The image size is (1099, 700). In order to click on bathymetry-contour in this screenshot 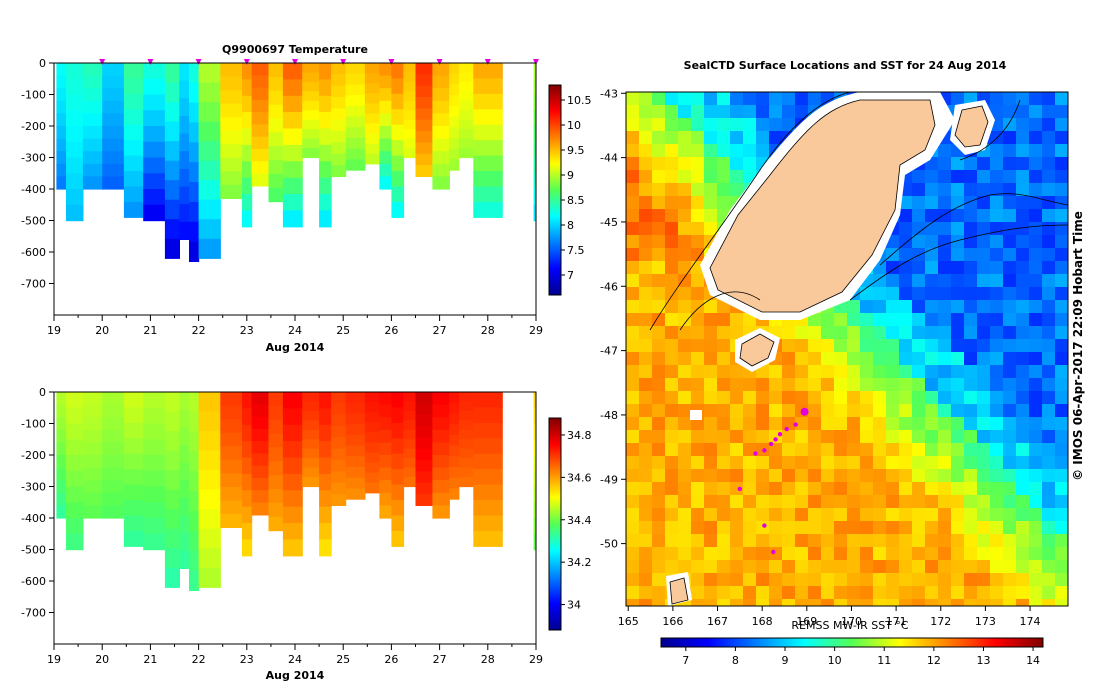, I will do `click(958, 262)`.